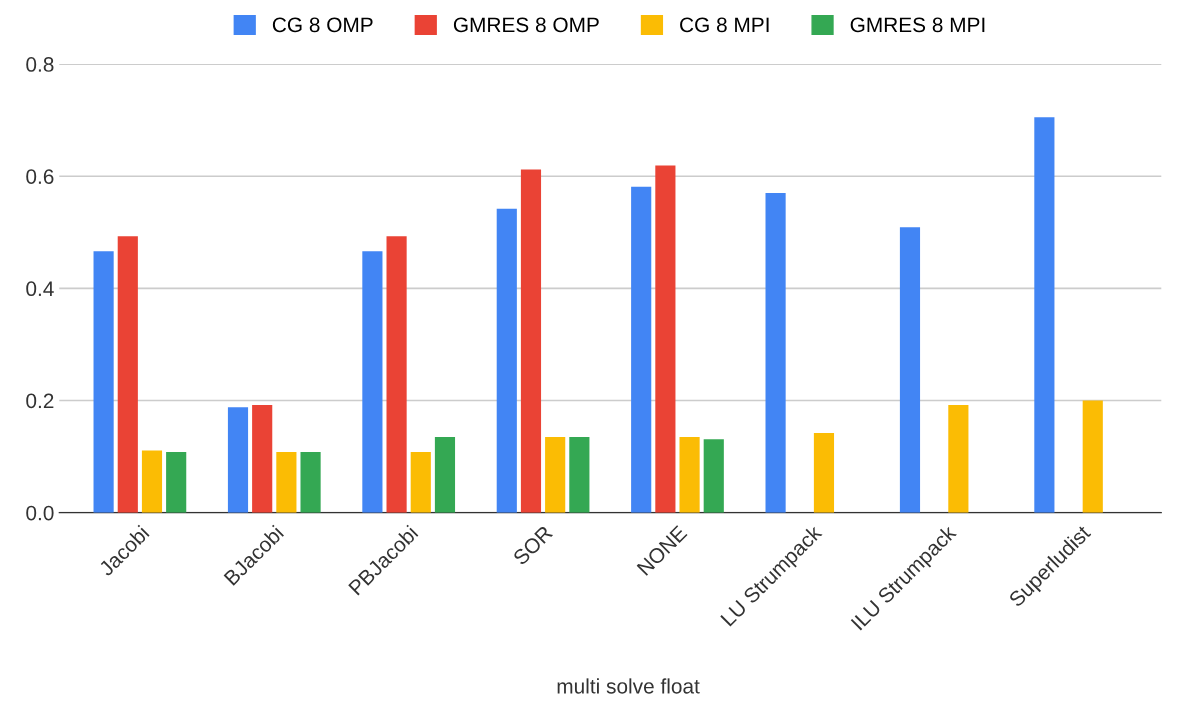  Describe the element at coordinates (40, 64) in the screenshot. I see `y-tick-label: 0.8` at that location.